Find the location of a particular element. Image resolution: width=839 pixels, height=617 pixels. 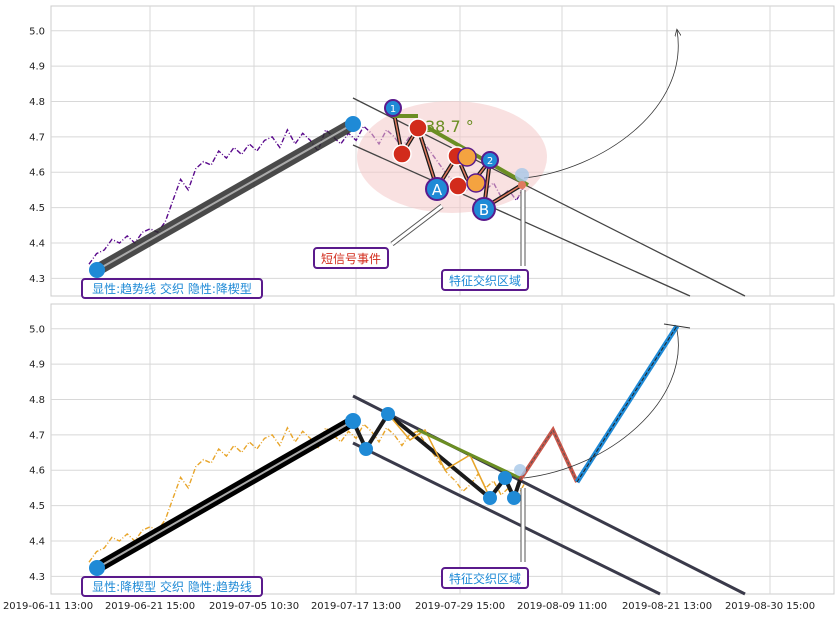

start-marker-bottom is located at coordinates (97, 568).